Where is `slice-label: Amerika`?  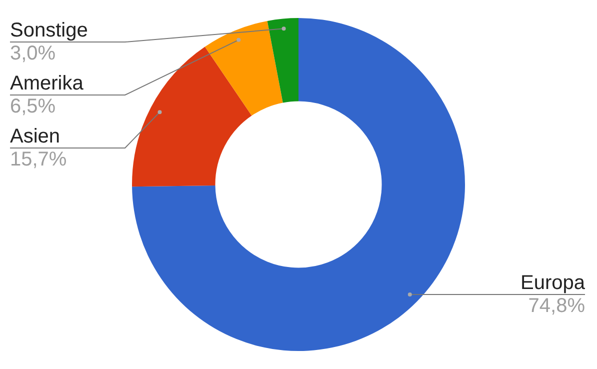 slice-label: Amerika is located at coordinates (47, 83).